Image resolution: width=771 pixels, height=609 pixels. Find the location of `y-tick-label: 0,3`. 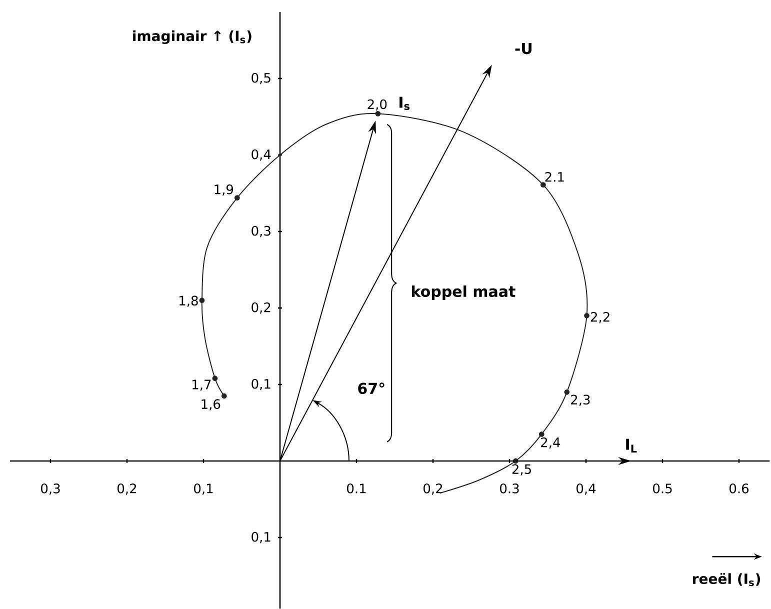

y-tick-label: 0,3 is located at coordinates (261, 232).